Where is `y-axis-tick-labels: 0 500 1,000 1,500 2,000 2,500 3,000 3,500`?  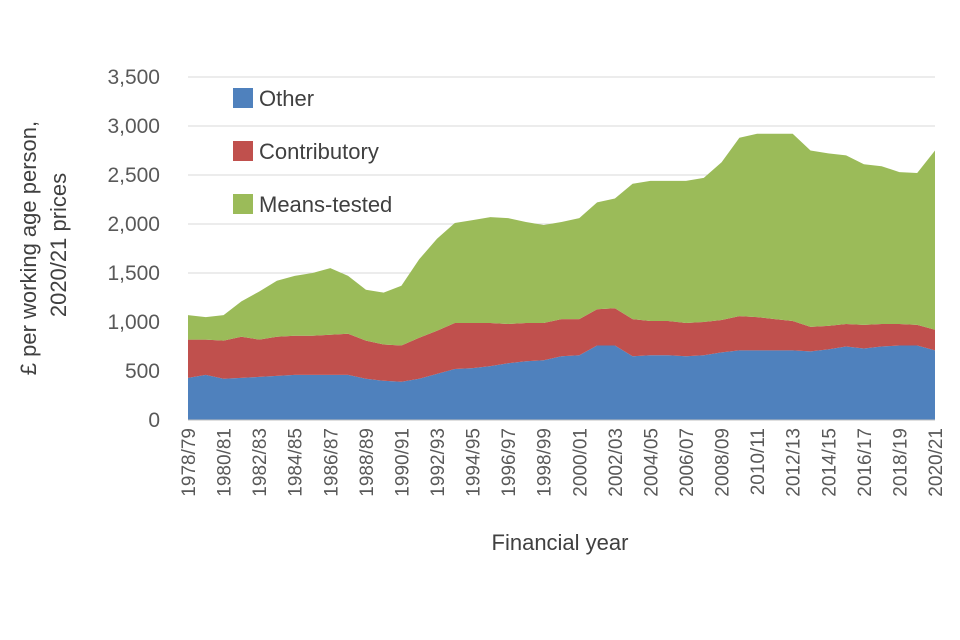
y-axis-tick-labels: 0 500 1,000 1,500 2,000 2,500 3,000 3,500 is located at coordinates (133, 249).